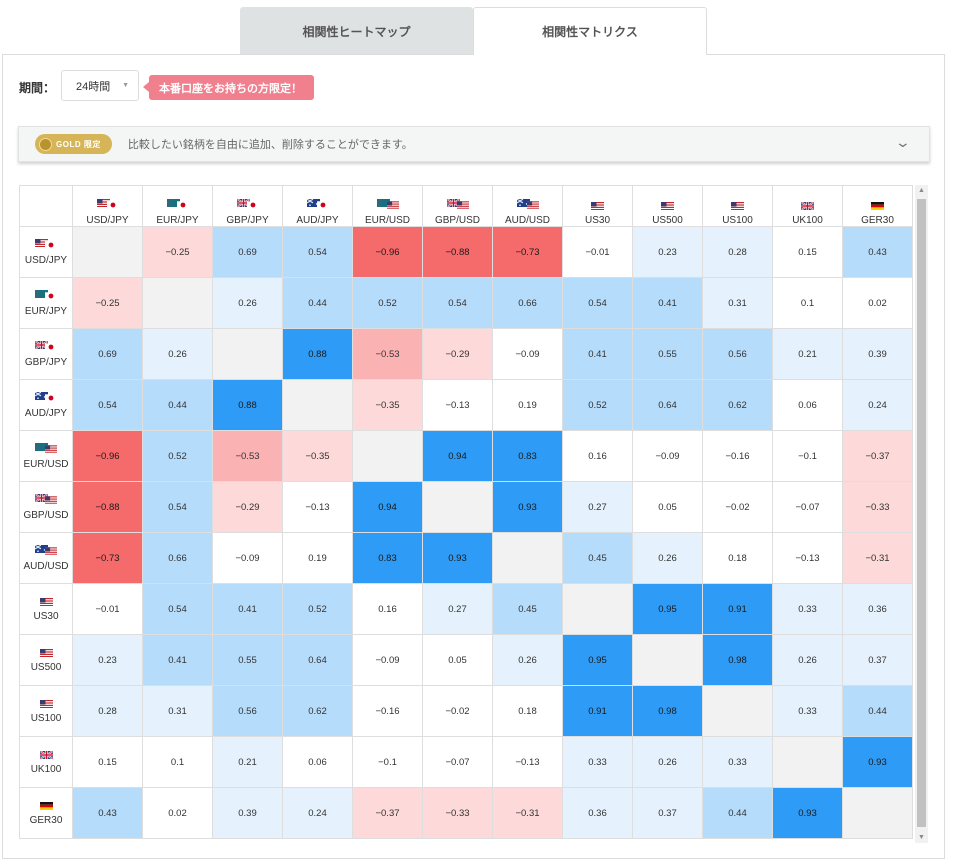 Image resolution: width=955 pixels, height=864 pixels. What do you see at coordinates (46, 558) in the screenshot?
I see `row-header: AUD/USD` at bounding box center [46, 558].